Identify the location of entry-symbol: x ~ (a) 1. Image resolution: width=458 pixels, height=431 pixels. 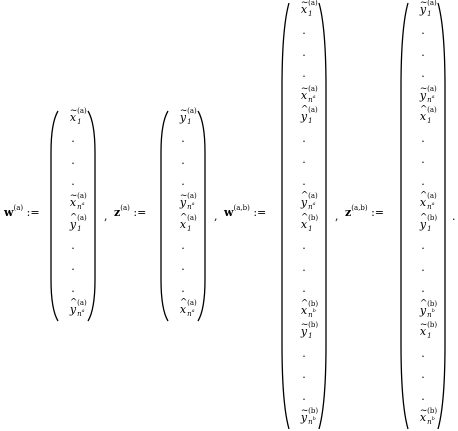
(309, 9).